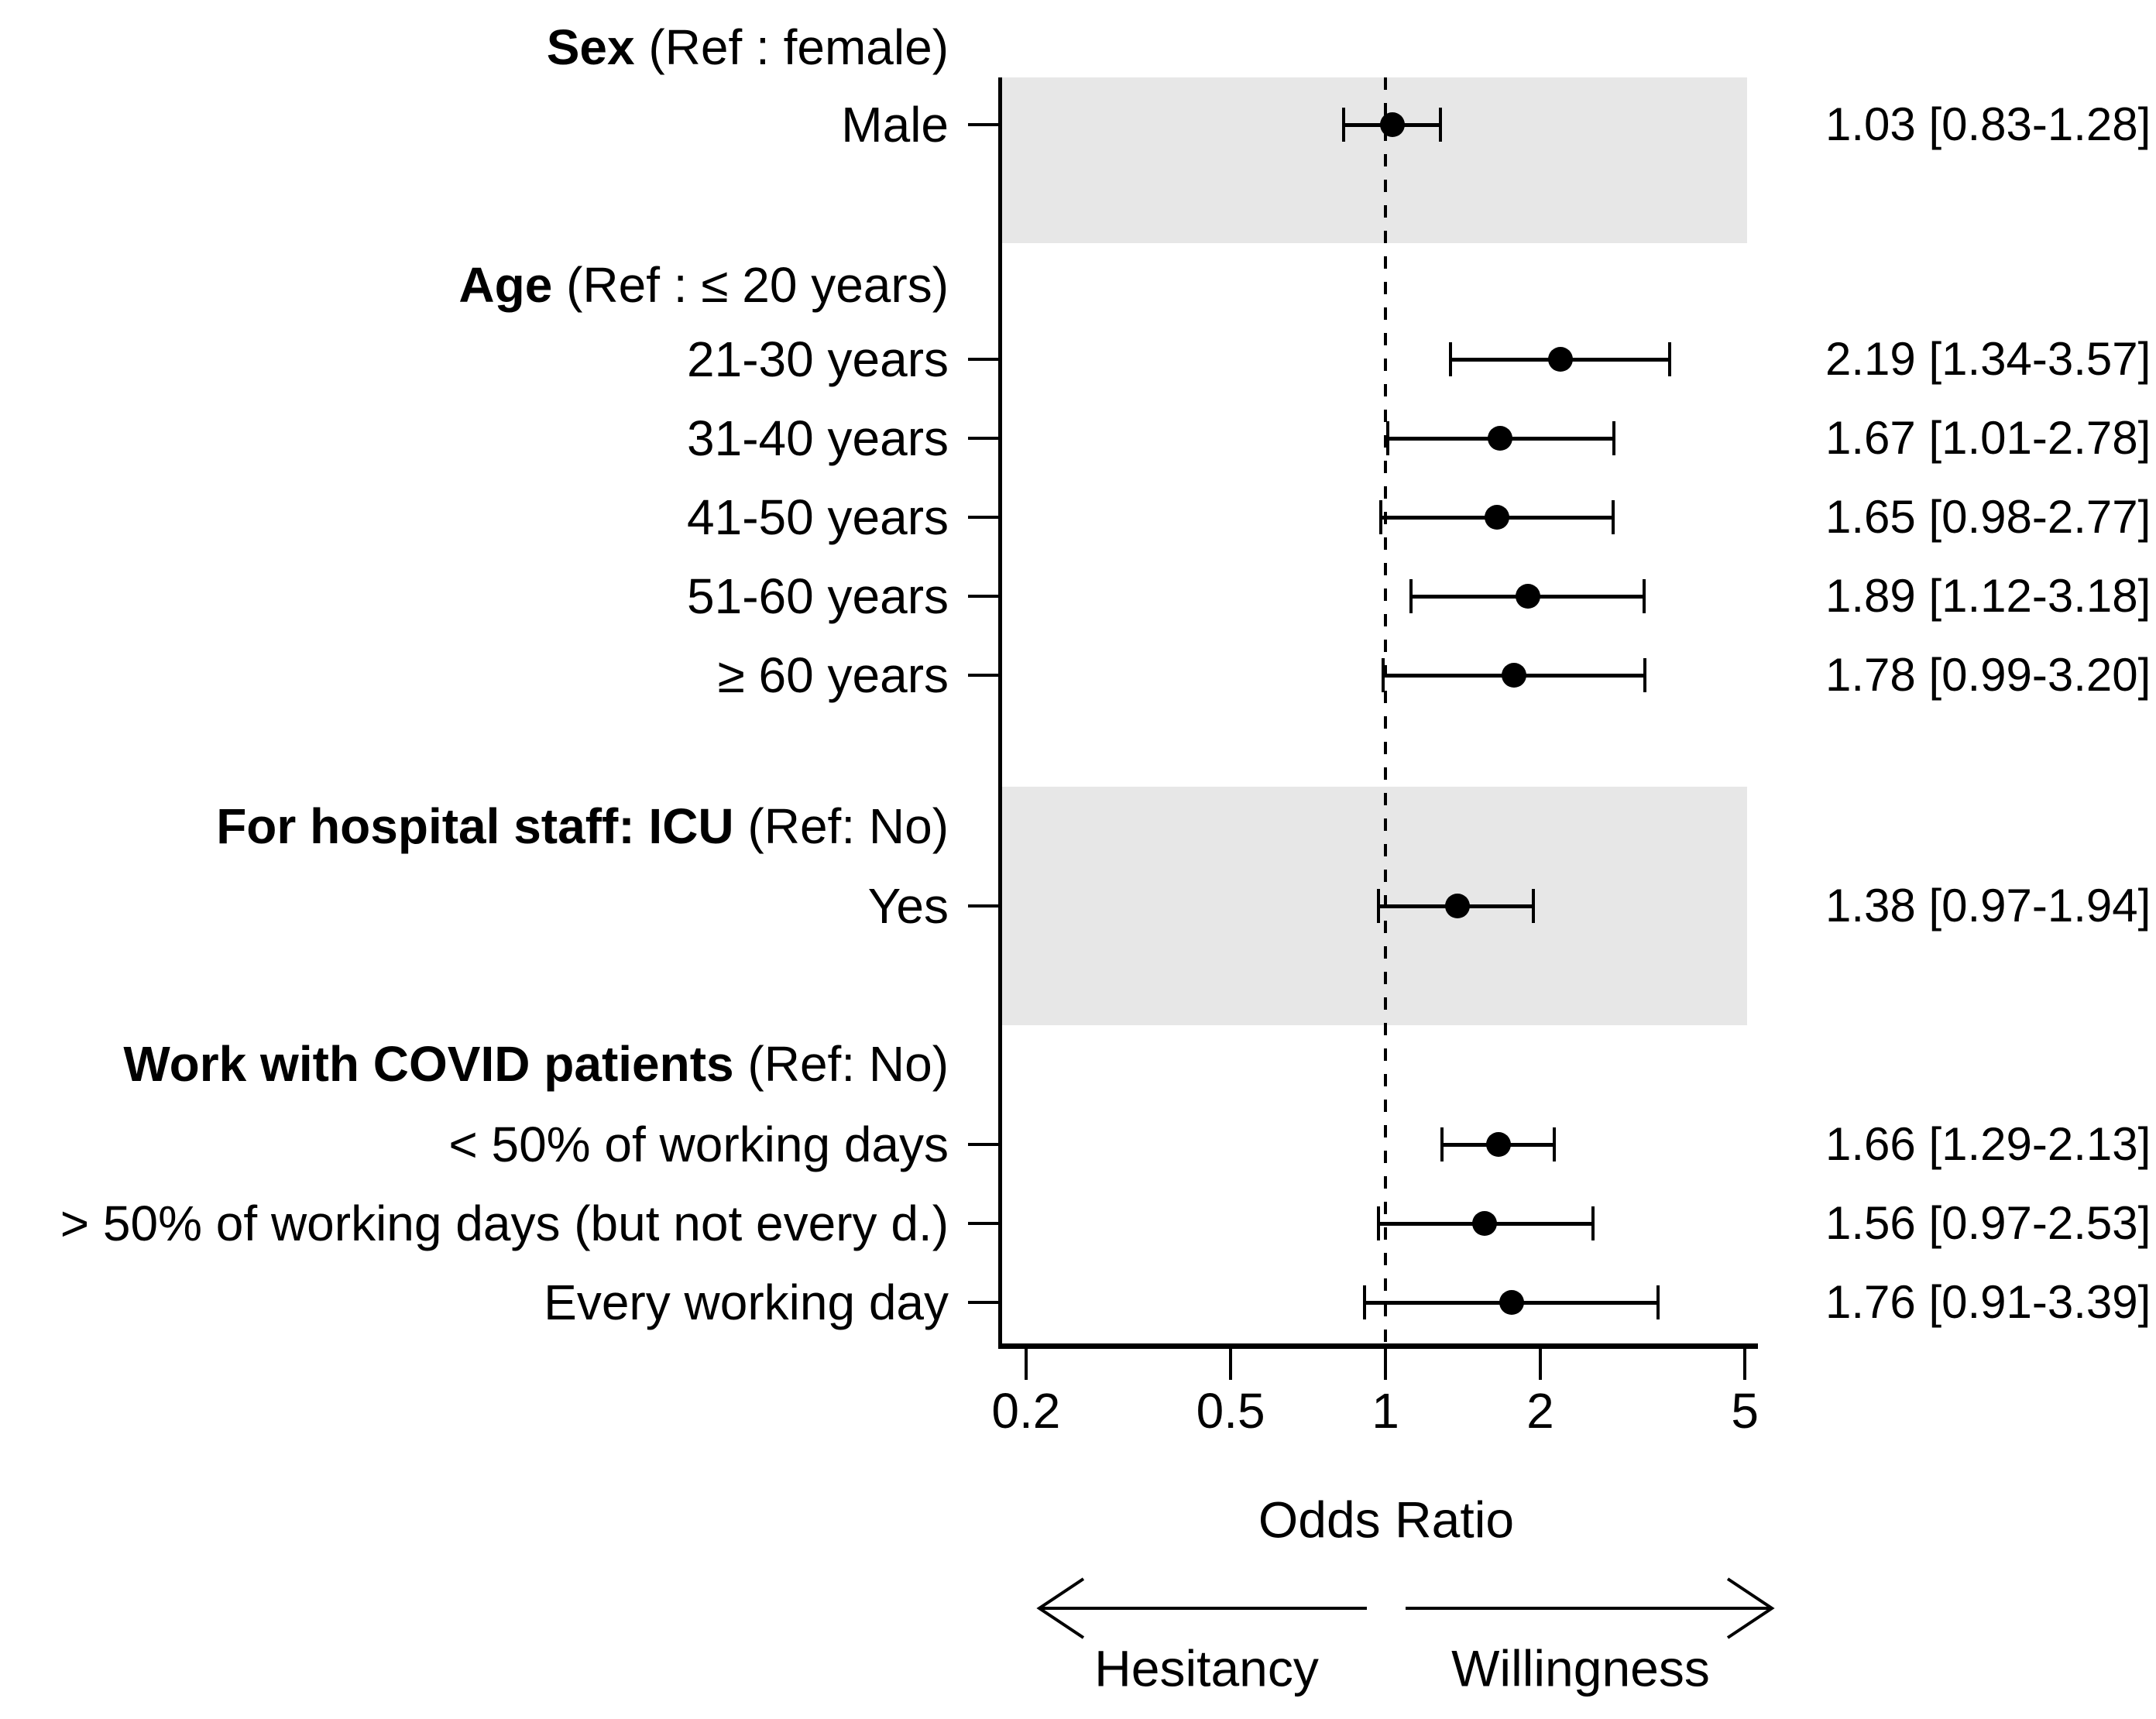 The image size is (2156, 1719). I want to click on x-tick-label: 0.5, so click(1231, 1410).